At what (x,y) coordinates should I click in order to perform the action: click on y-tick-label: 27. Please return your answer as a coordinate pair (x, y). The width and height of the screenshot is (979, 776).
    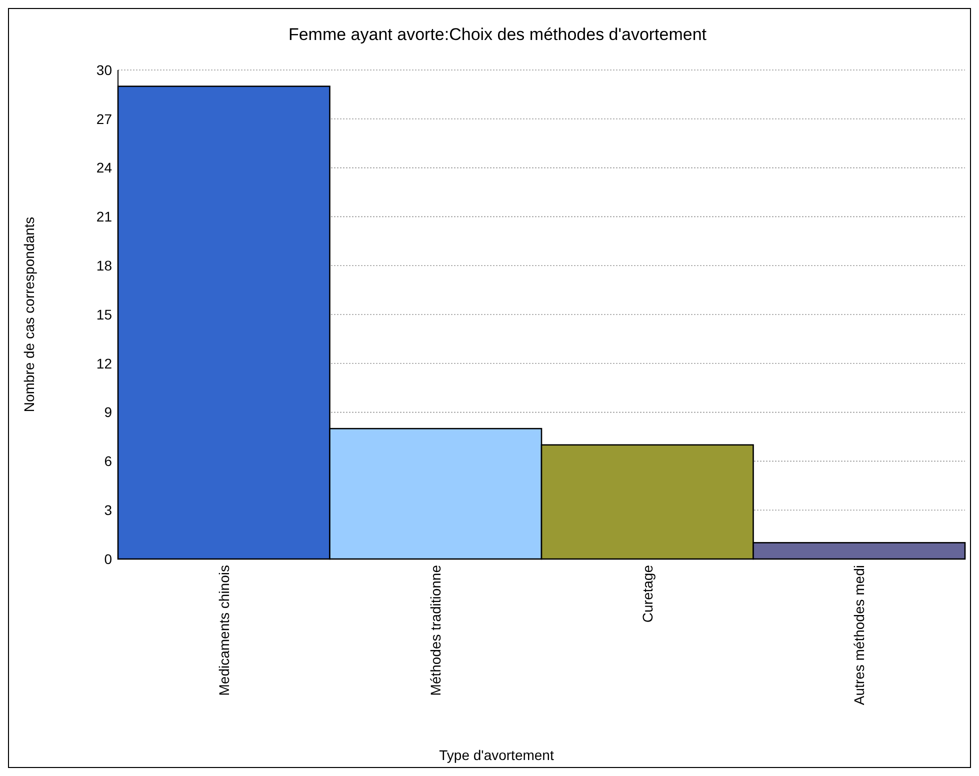
    Looking at the image, I should click on (104, 118).